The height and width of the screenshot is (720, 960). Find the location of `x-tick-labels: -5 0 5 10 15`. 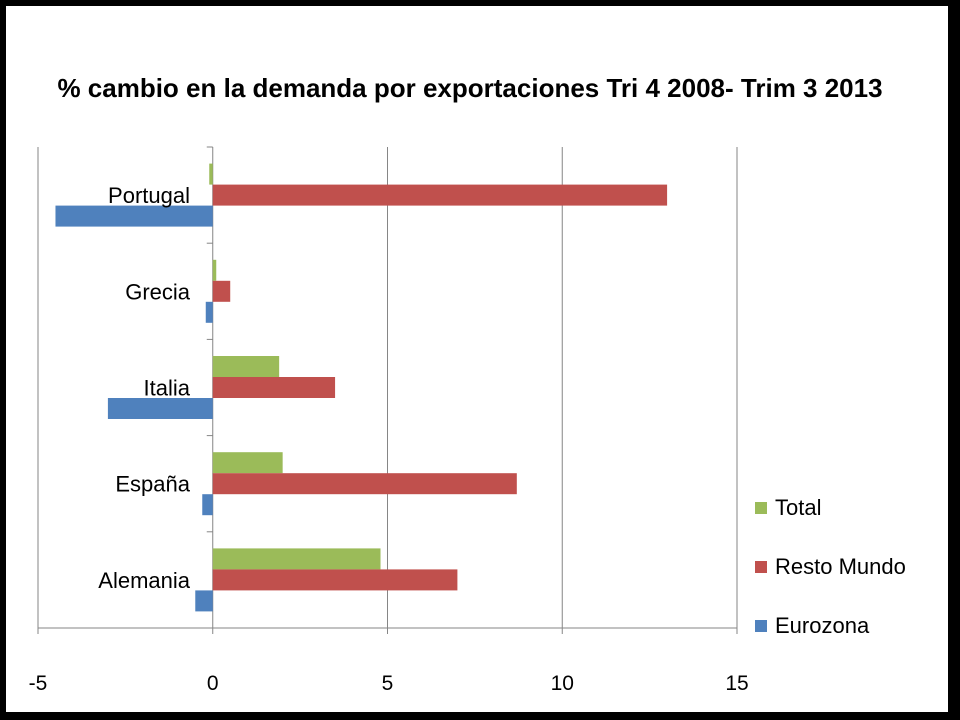

x-tick-labels: -5 0 5 10 15 is located at coordinates (389, 683).